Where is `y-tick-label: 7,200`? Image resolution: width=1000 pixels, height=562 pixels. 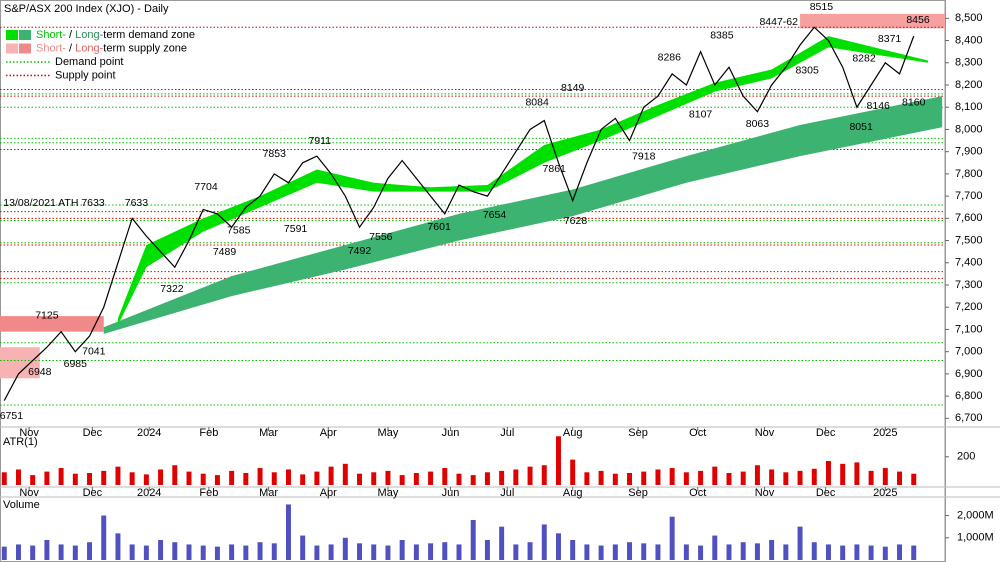
y-tick-label: 7,200 is located at coordinates (969, 307).